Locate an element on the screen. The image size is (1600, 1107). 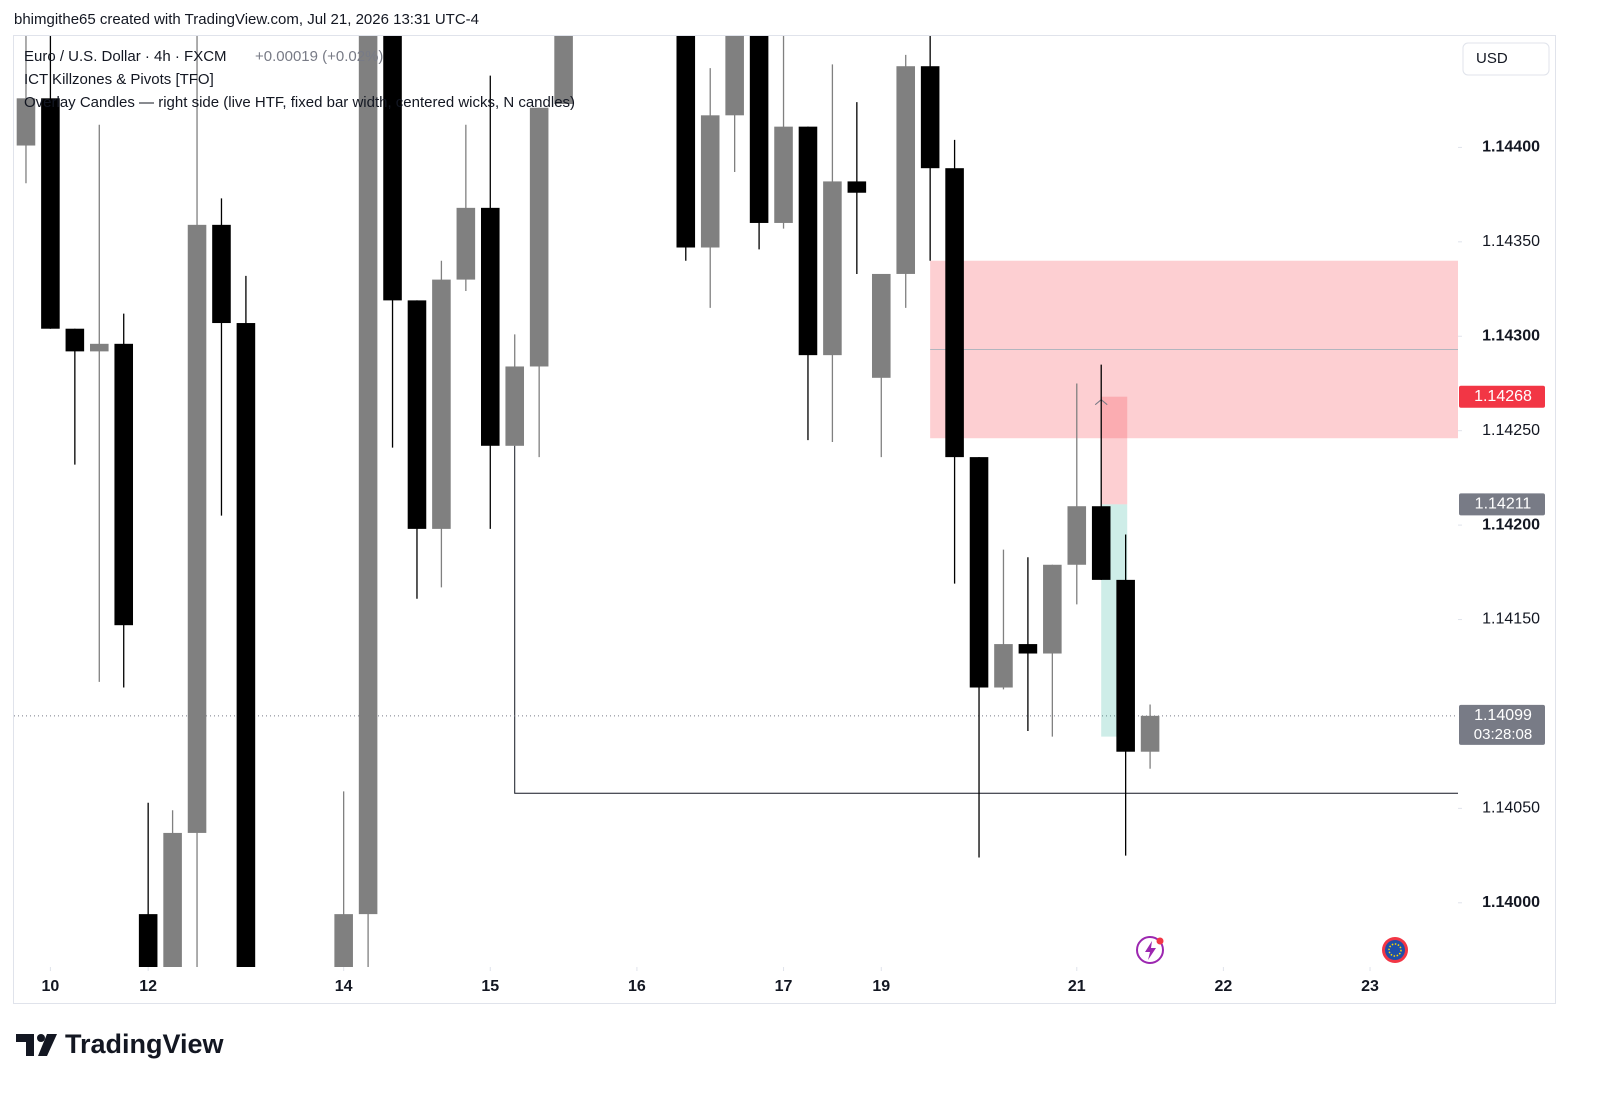
brand-logo is located at coordinates (36, 1045).